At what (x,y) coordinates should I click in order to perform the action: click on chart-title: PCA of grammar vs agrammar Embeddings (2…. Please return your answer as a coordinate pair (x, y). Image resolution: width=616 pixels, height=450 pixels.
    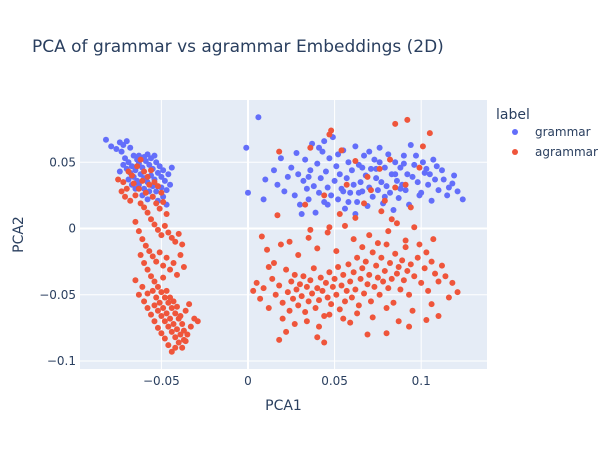
    Looking at the image, I should click on (238, 47).